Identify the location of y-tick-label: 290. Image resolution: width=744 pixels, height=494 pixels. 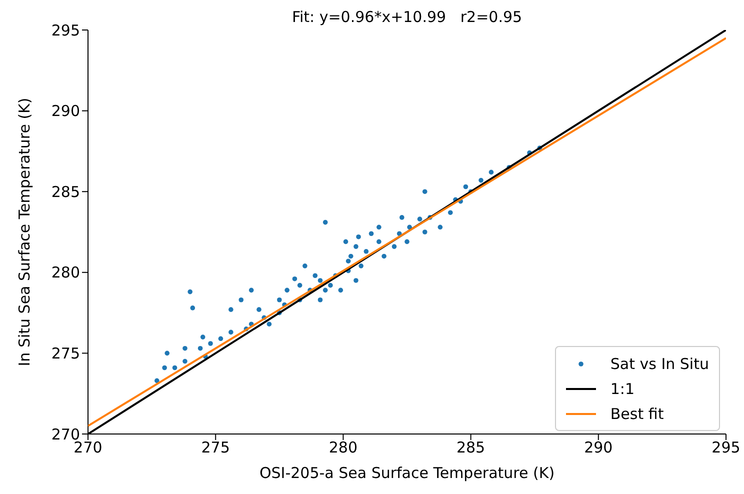
(65, 111).